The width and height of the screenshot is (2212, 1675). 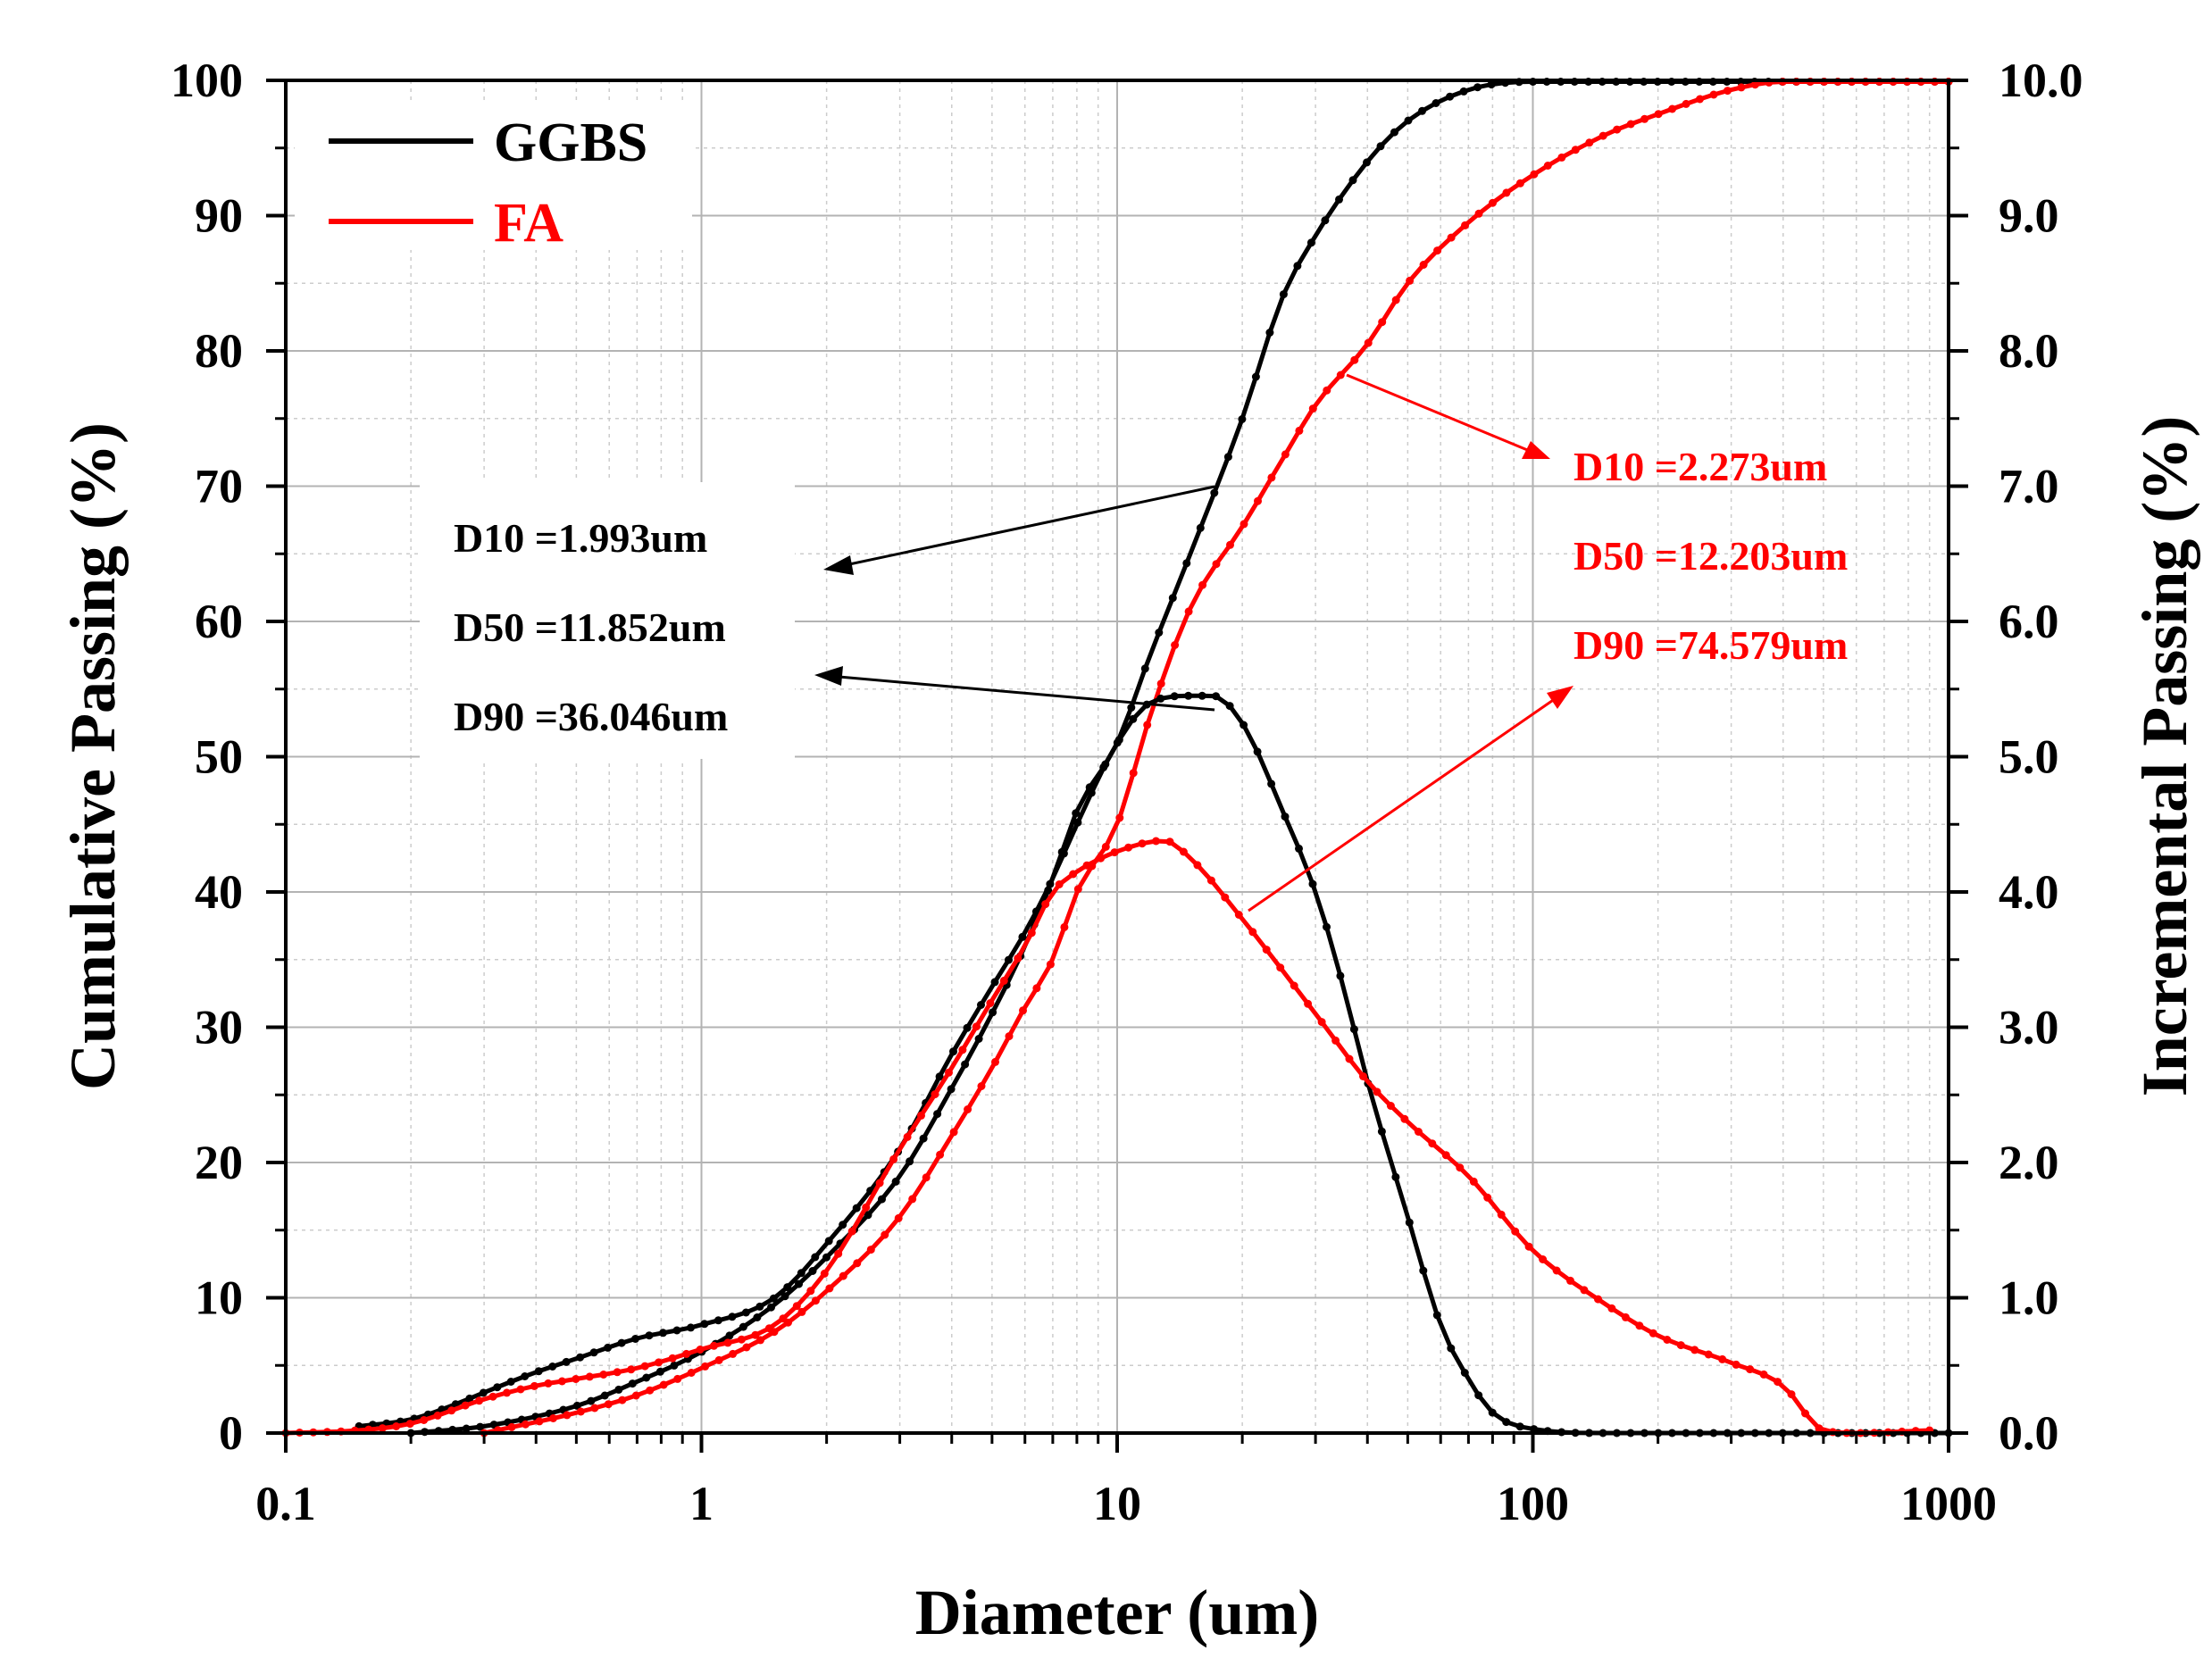 I want to click on y2-tick-label: 6.0, so click(x=2029, y=622).